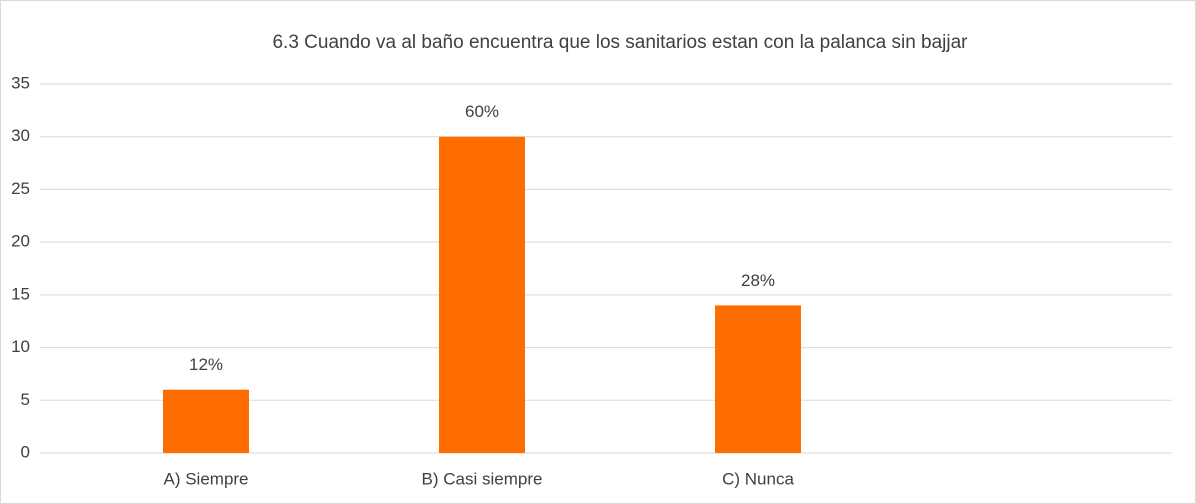 This screenshot has height=504, width=1196. I want to click on x-tick-label: A) Siempre, so click(205, 478).